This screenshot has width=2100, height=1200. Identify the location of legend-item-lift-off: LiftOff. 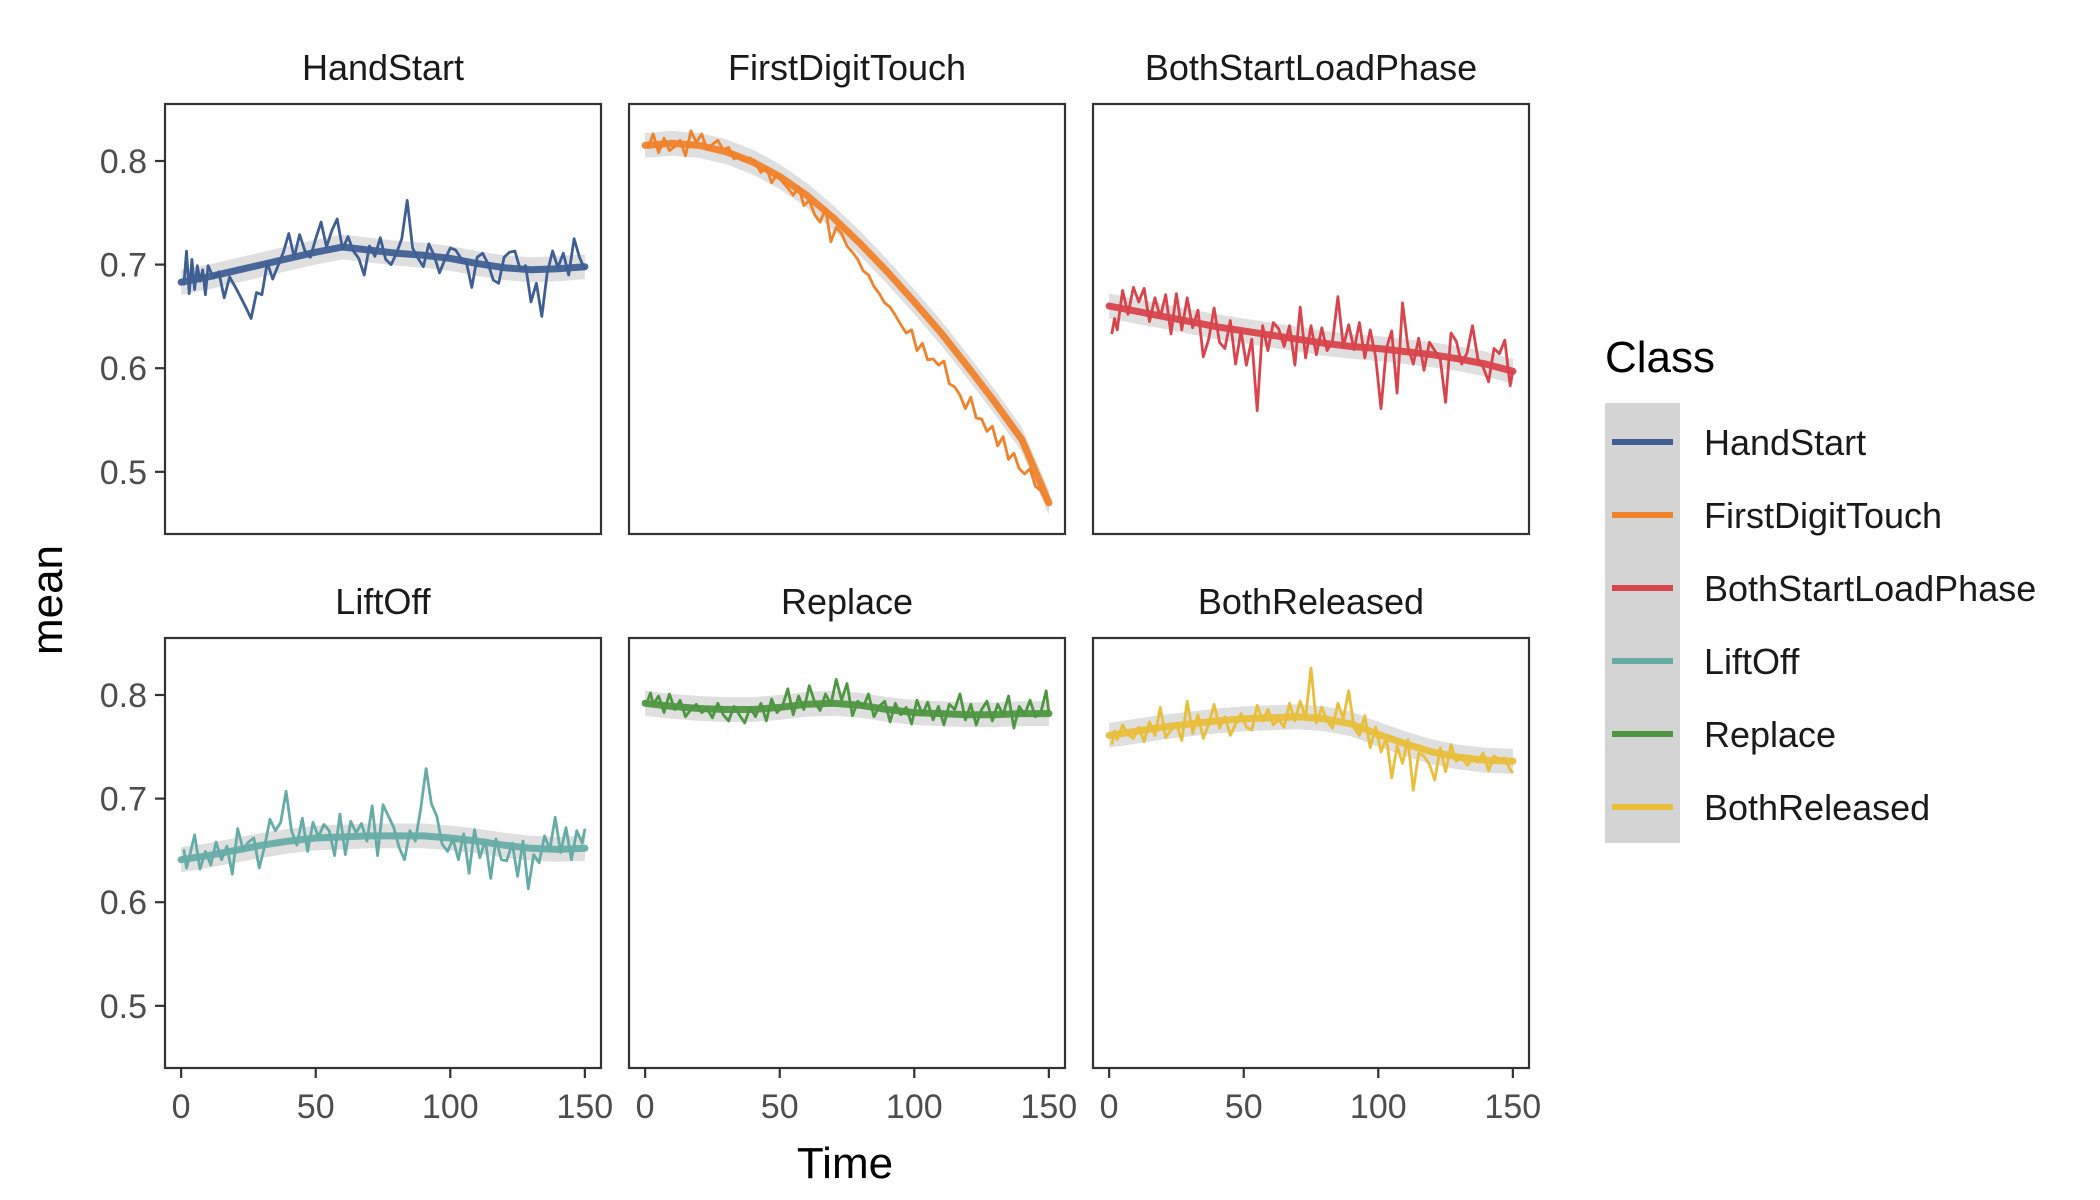
(1706, 661).